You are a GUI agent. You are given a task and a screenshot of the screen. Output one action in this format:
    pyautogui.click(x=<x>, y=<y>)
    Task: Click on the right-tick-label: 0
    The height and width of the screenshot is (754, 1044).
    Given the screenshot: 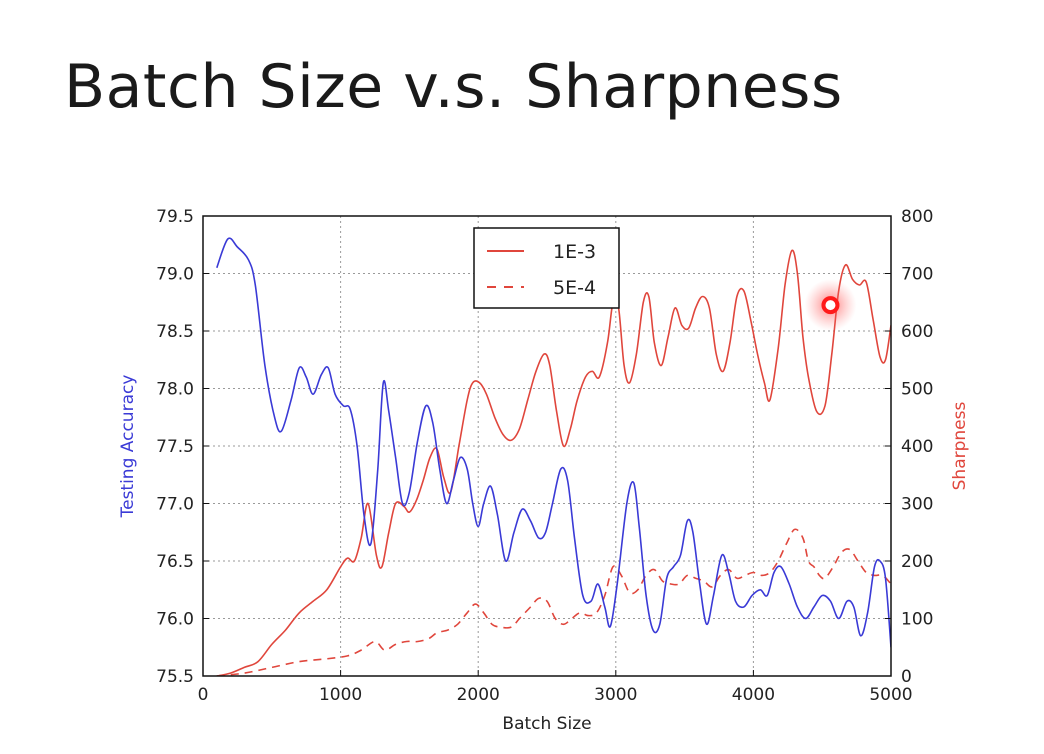 What is the action you would take?
    pyautogui.click(x=906, y=677)
    